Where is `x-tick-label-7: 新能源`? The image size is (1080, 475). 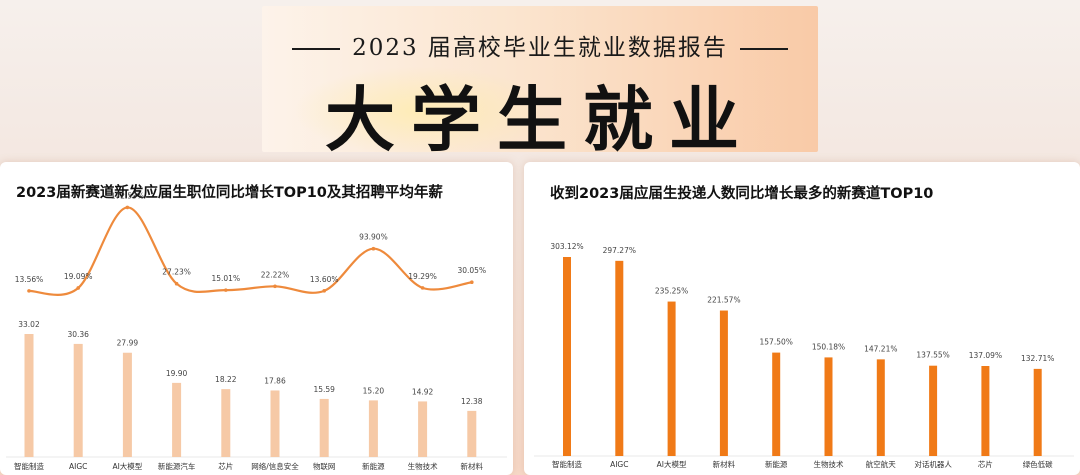
x-tick-label-7: 新能源 is located at coordinates (373, 466).